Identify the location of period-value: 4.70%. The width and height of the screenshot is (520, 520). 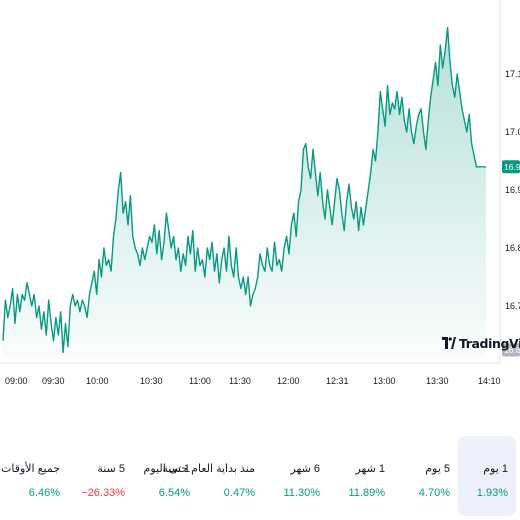
(434, 493).